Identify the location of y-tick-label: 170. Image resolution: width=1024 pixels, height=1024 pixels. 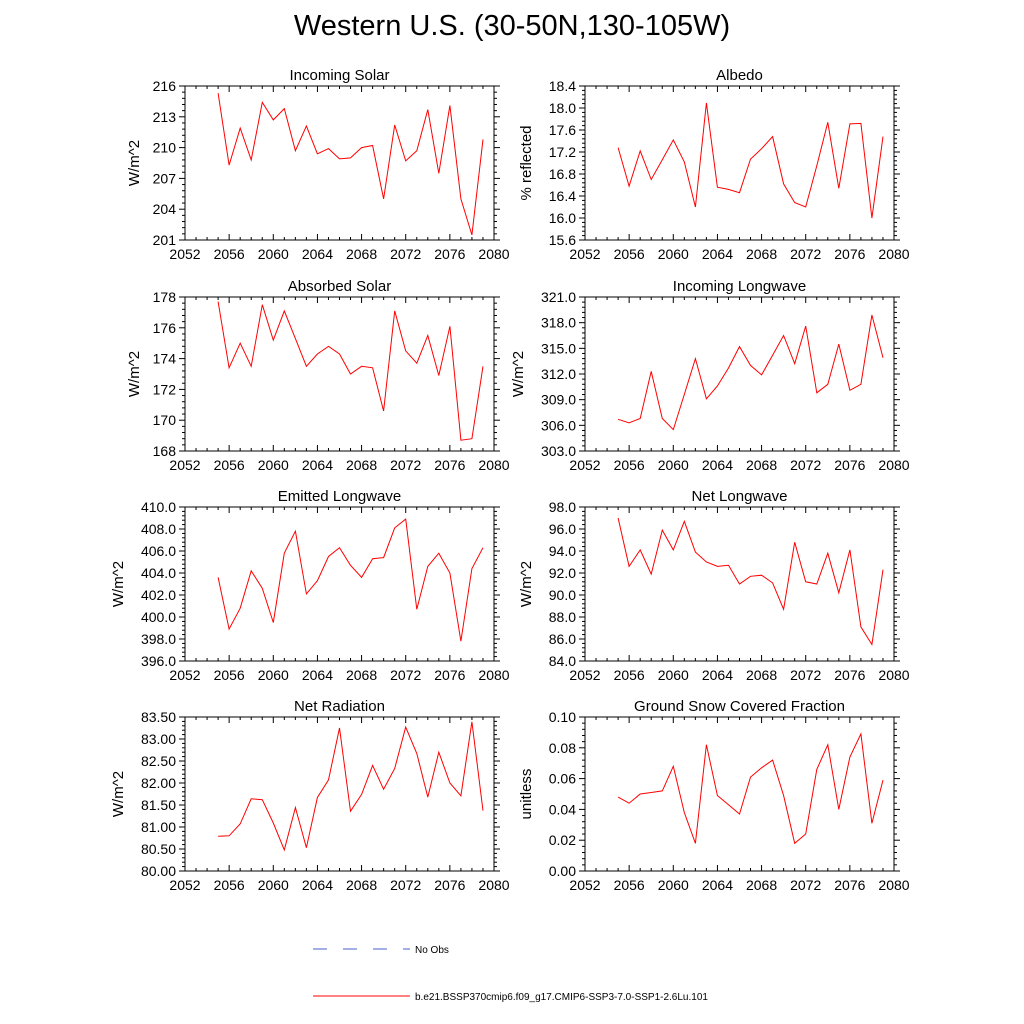
(165, 420).